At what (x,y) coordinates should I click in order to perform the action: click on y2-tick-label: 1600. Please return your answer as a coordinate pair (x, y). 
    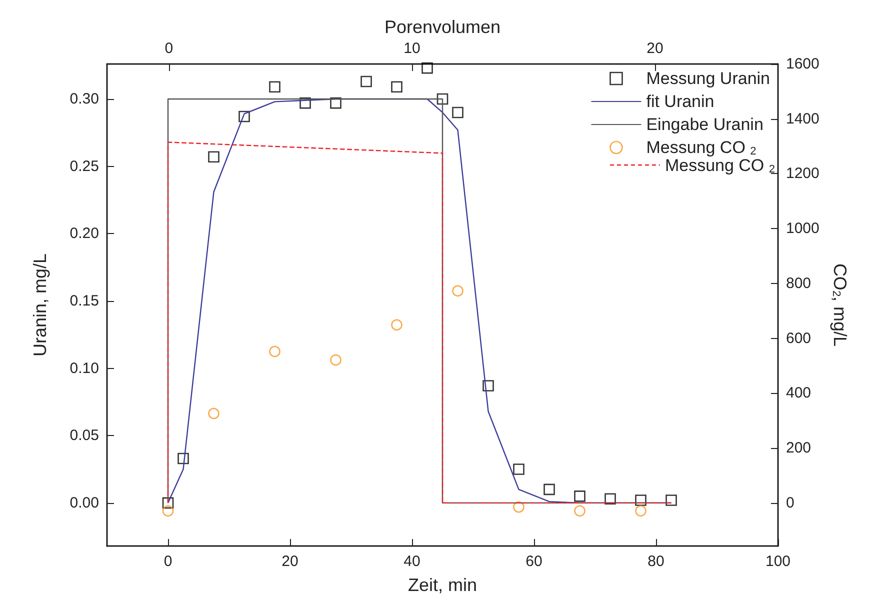
    Looking at the image, I should click on (803, 64).